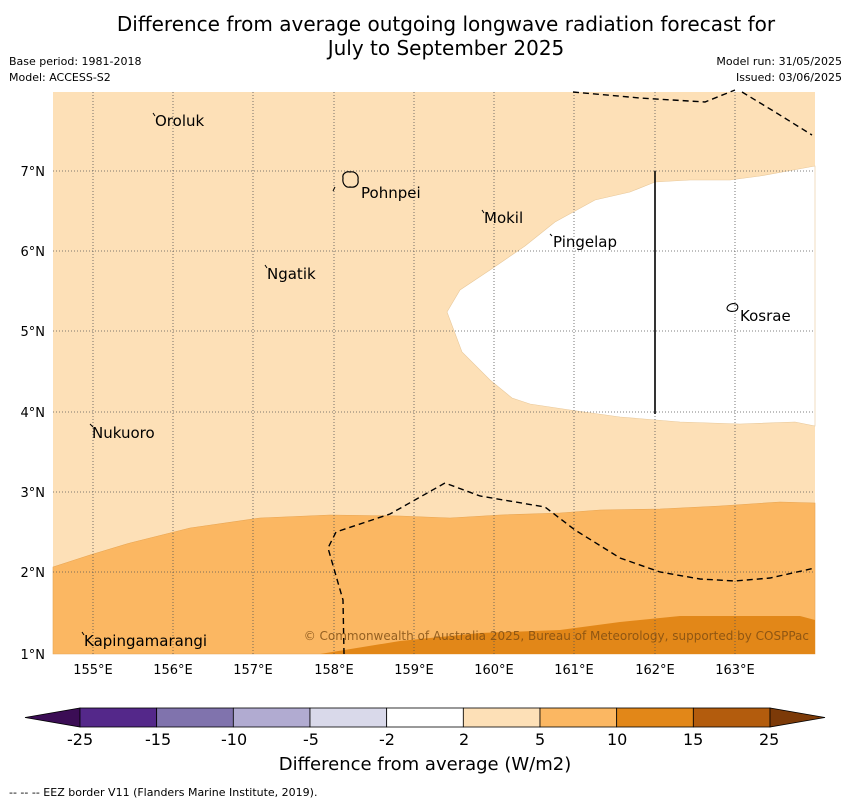  What do you see at coordinates (414, 670) in the screenshot?
I see `lon-label-159: 159°E` at bounding box center [414, 670].